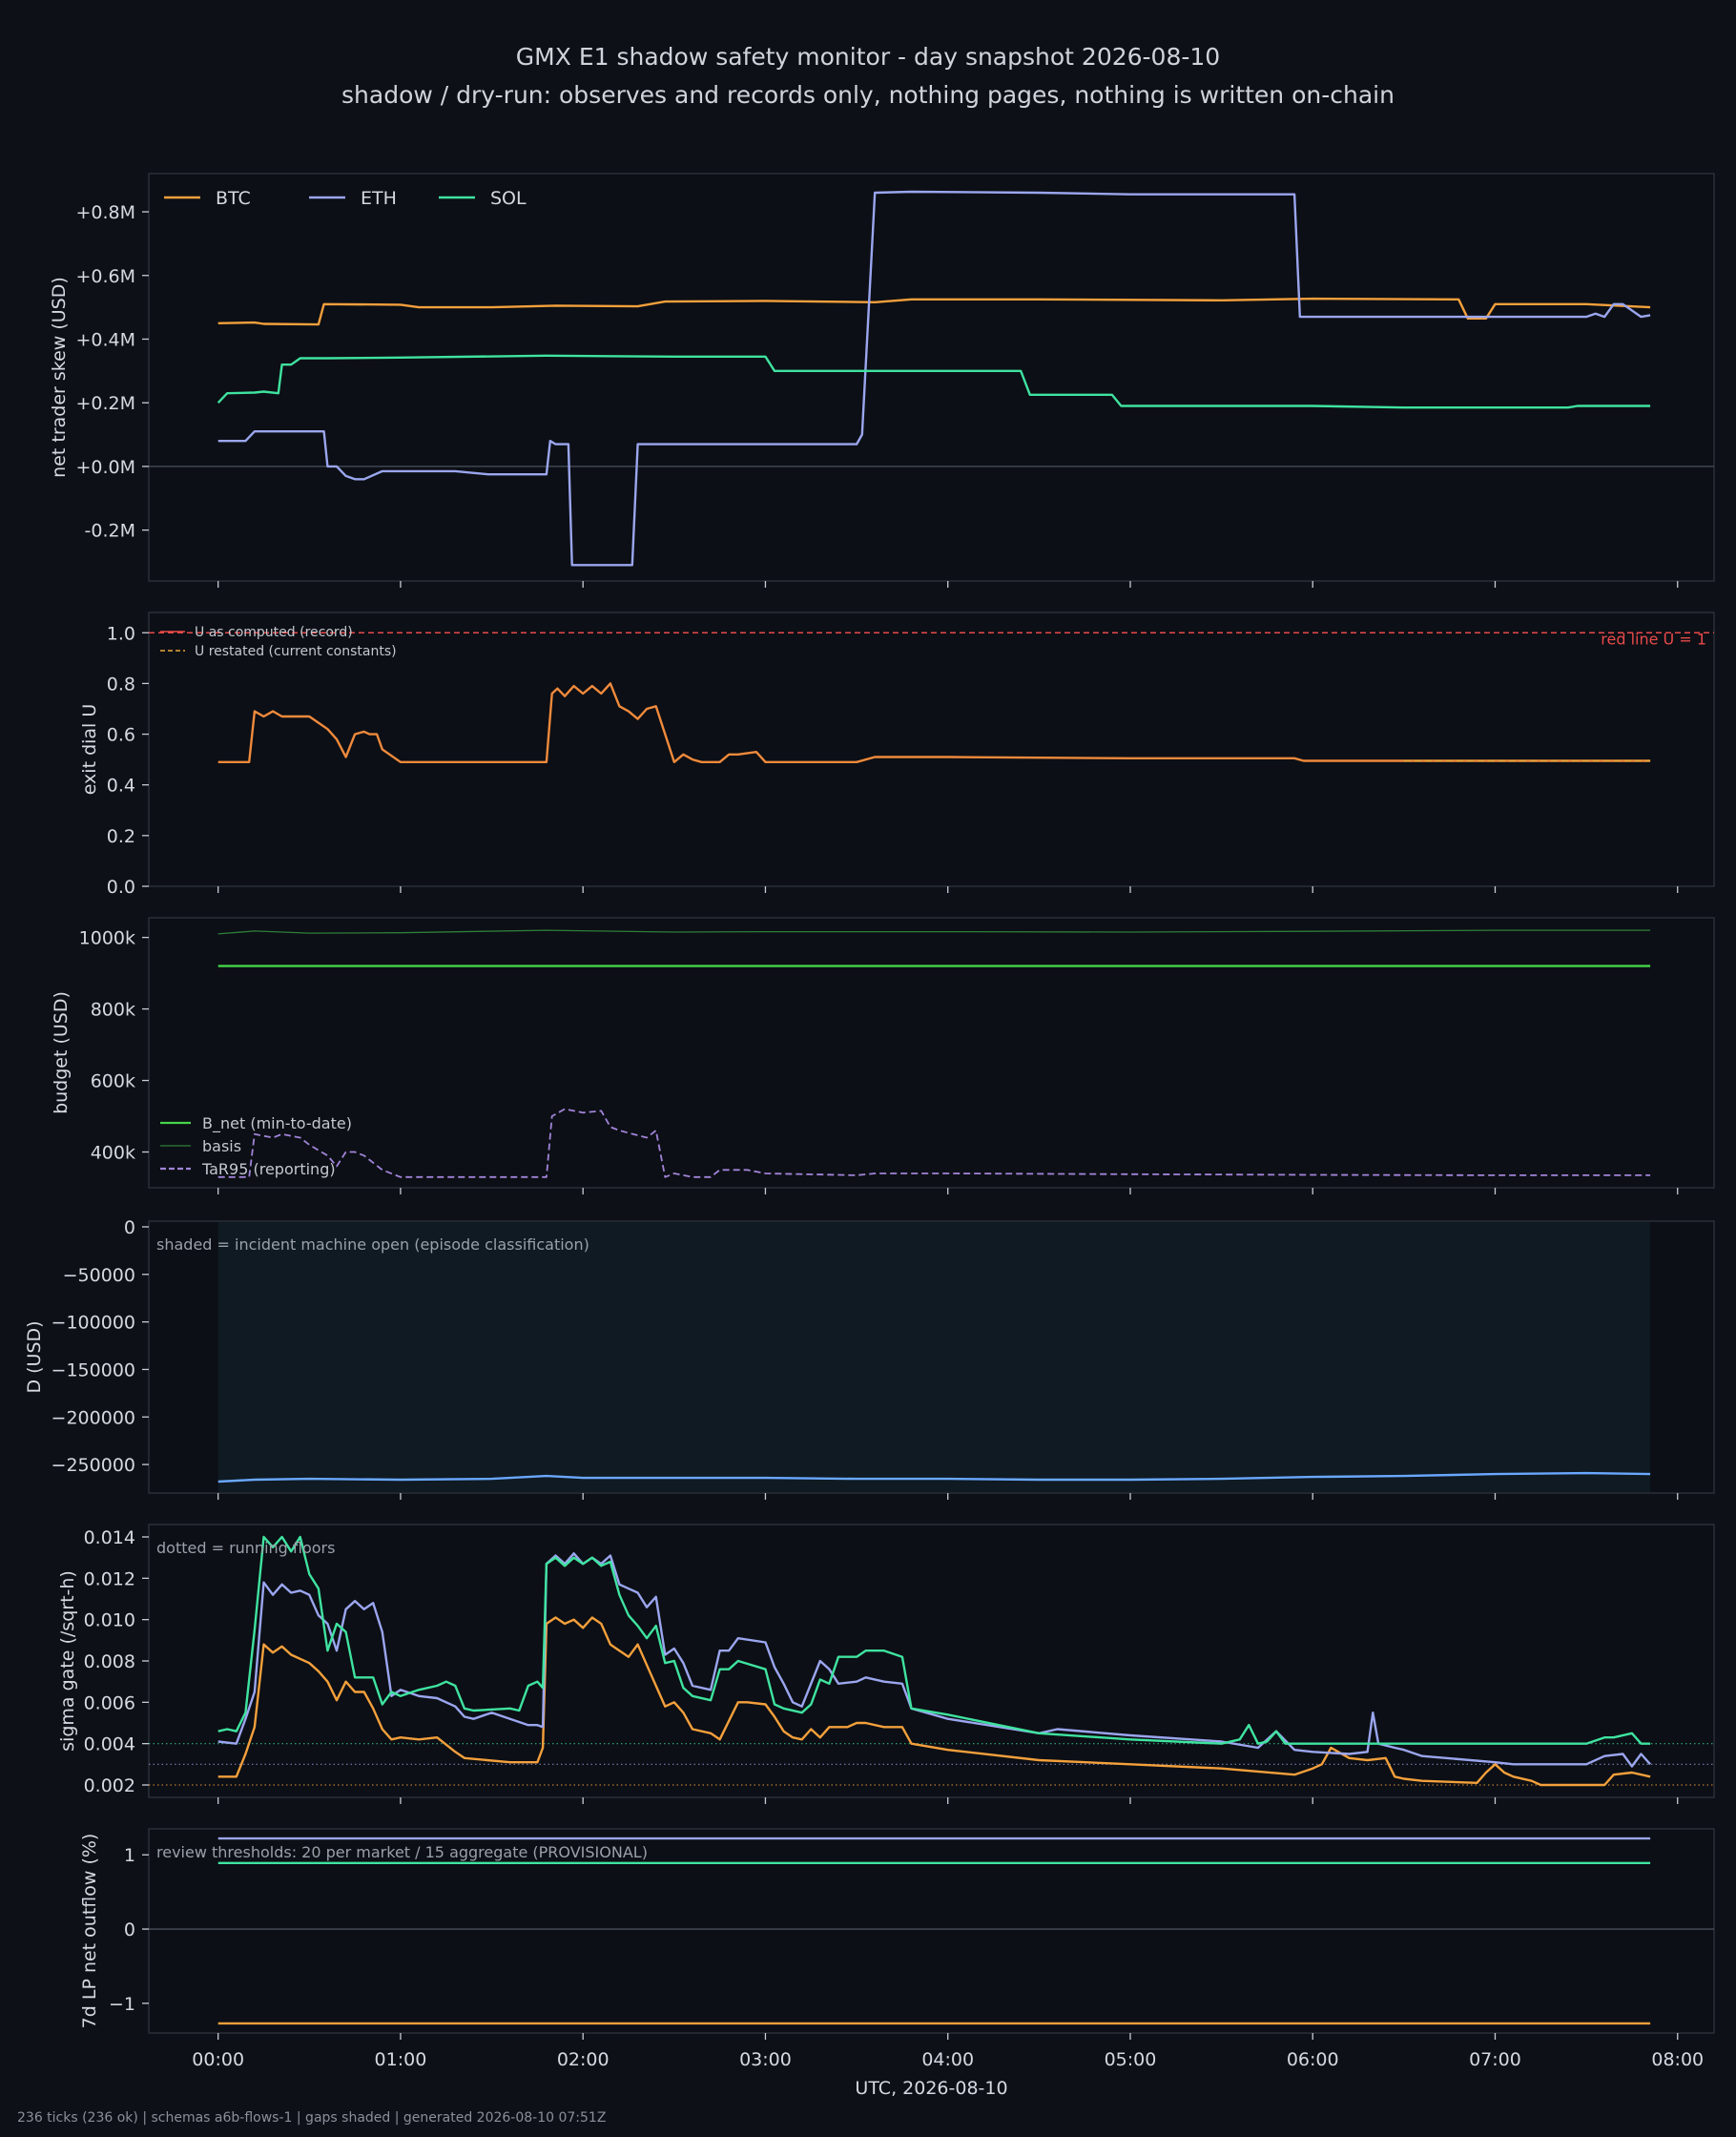 The width and height of the screenshot is (1736, 2137). Describe the element at coordinates (934, 722) in the screenshot. I see `series-line-u-as-computed-record-` at that location.